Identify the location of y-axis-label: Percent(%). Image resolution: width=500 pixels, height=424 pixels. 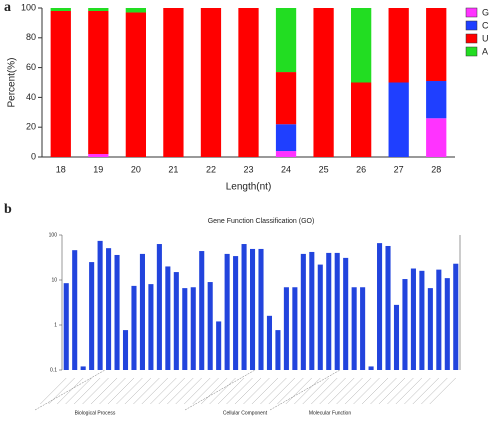
(12, 82).